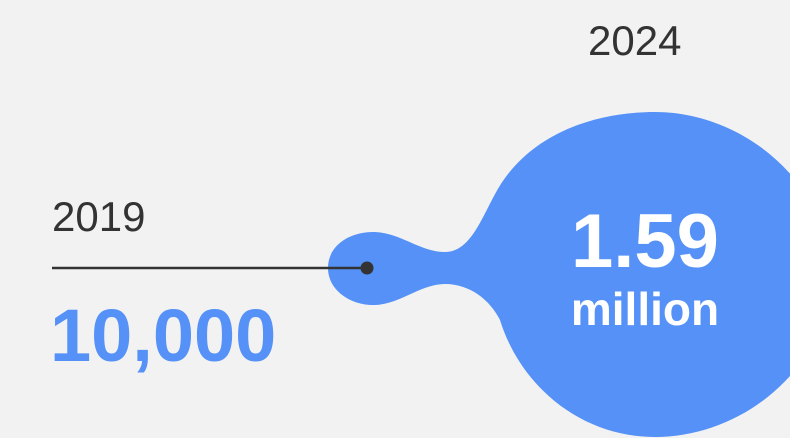 This screenshot has height=438, width=790. Describe the element at coordinates (163, 335) in the screenshot. I see `start-value: 10,000` at that location.